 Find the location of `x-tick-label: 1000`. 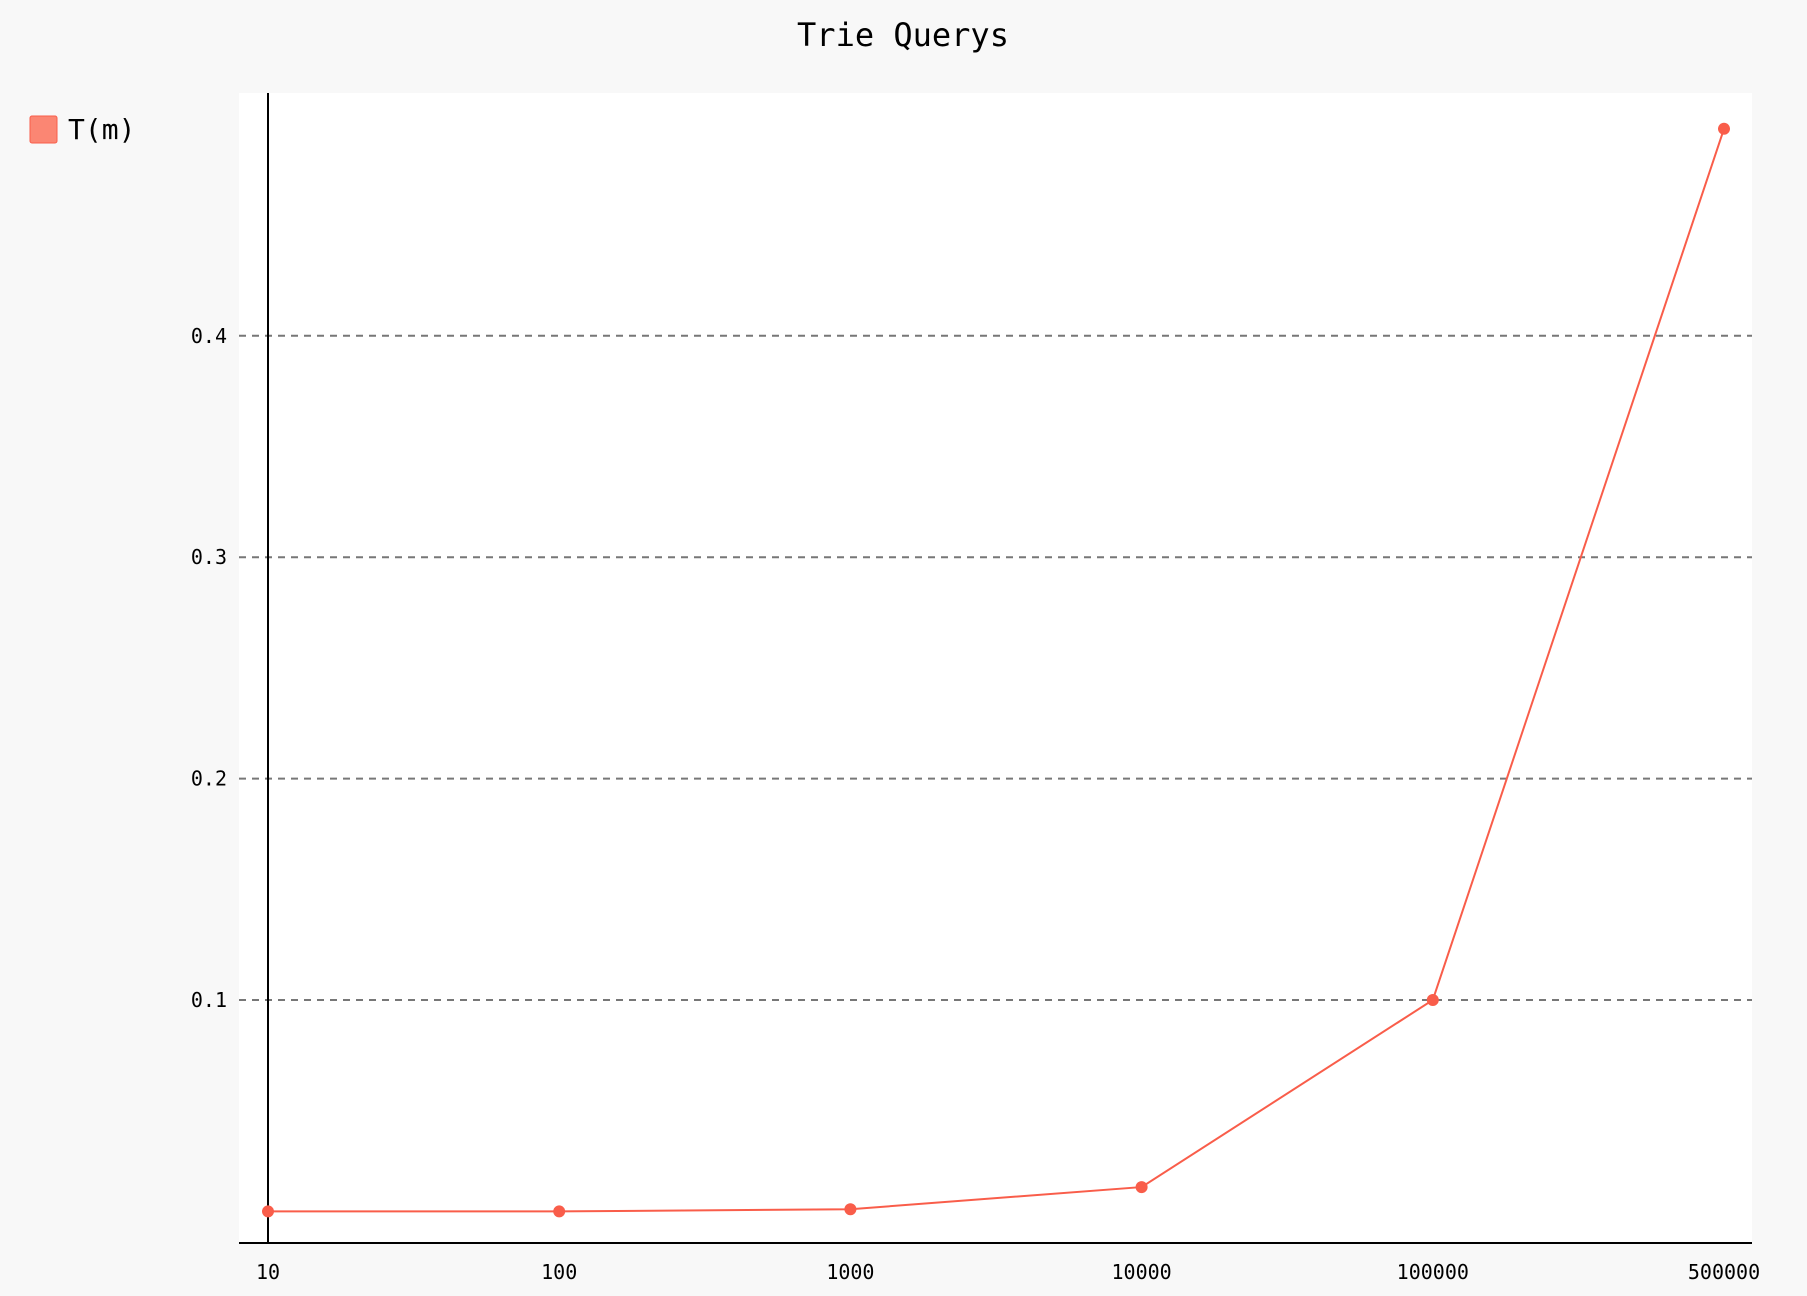

x-tick-label: 1000 is located at coordinates (850, 1272).